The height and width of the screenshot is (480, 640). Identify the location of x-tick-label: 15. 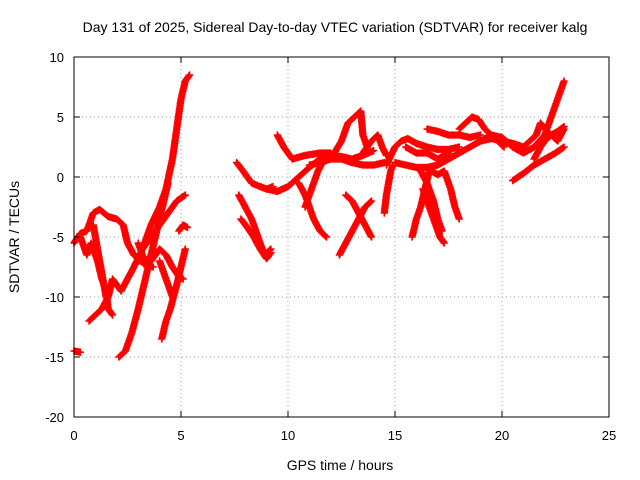
(395, 435).